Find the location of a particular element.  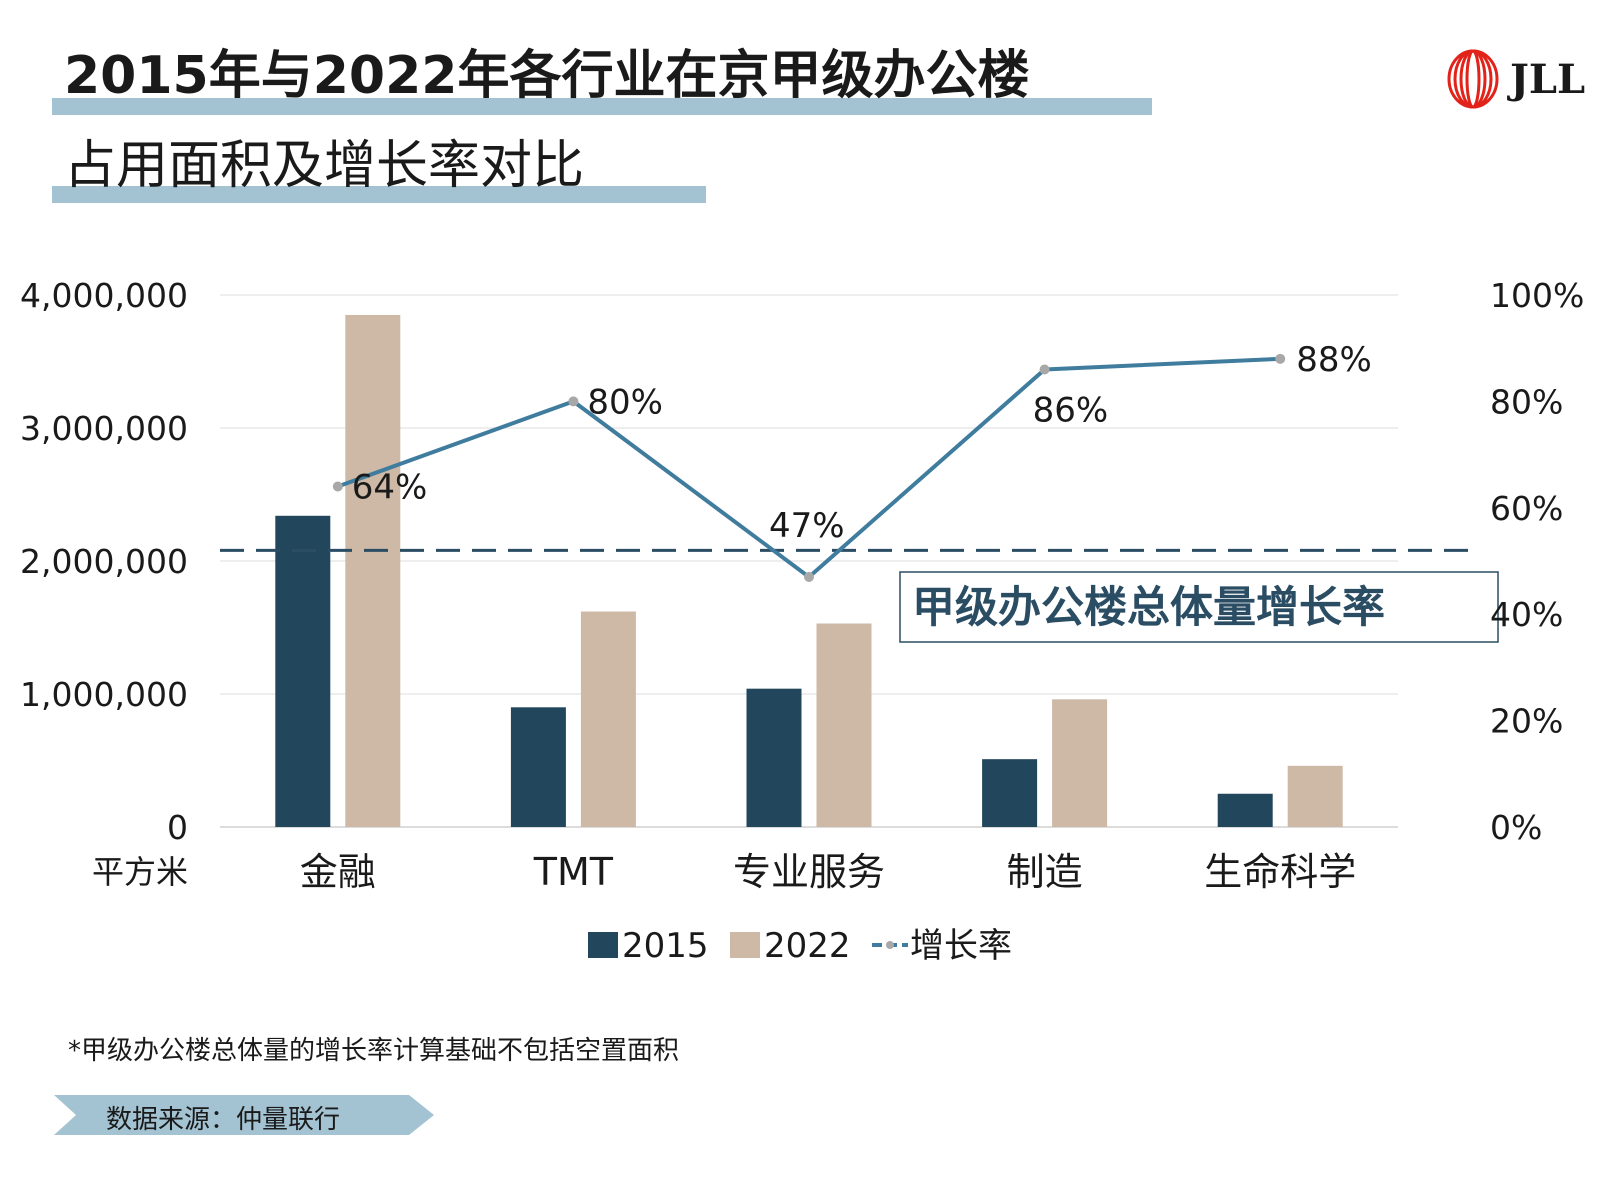

legend-label-growth: 增长率 is located at coordinates (961, 946).